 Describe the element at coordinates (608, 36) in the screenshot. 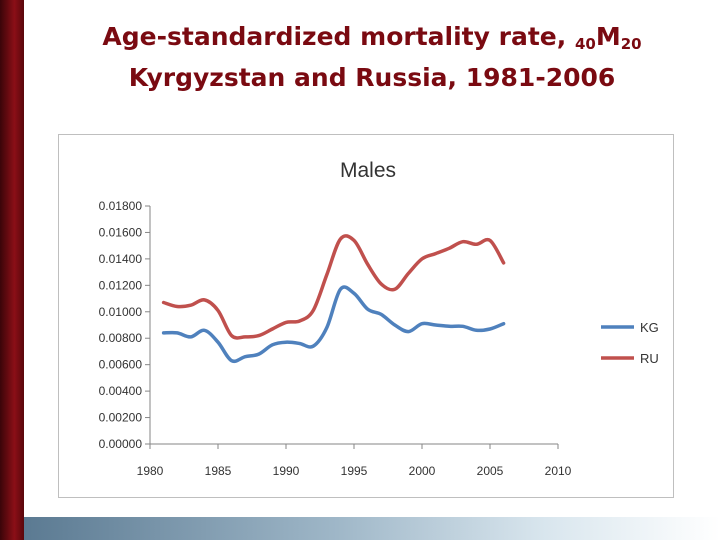

I see `title-letter: M` at that location.